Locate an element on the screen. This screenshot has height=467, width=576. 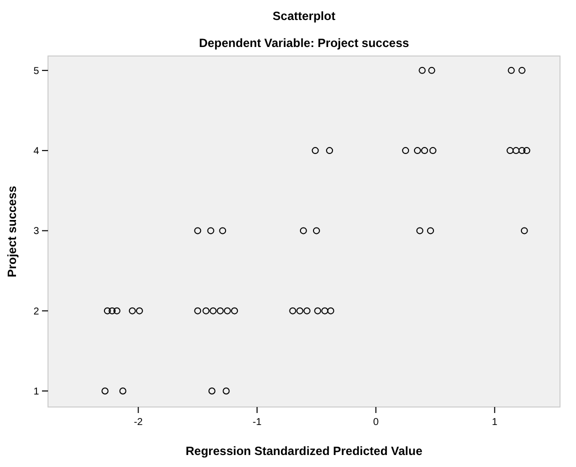
y-tick-label: 4 is located at coordinates (36, 152).